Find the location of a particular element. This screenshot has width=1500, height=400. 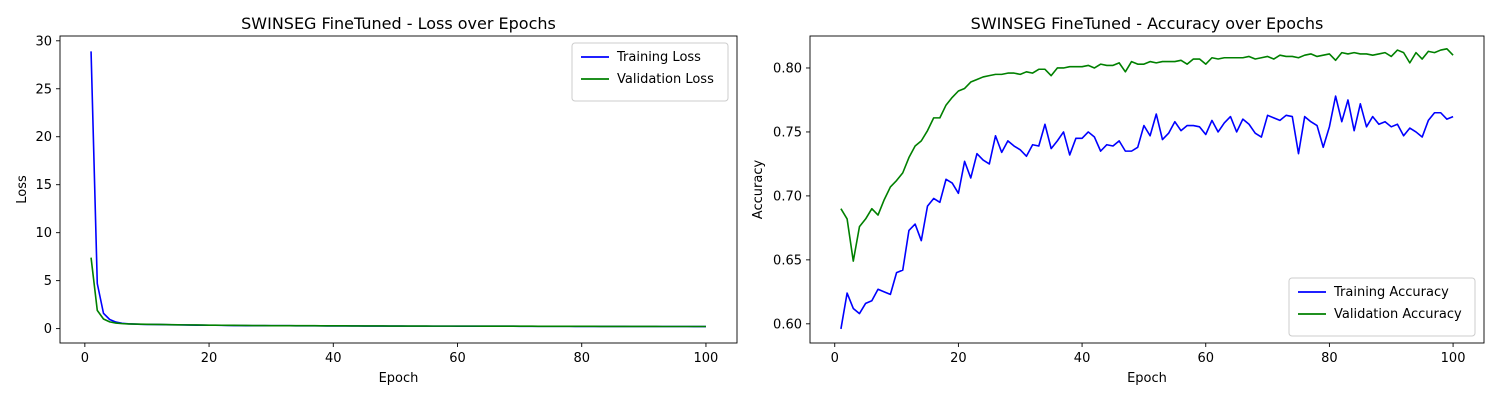

y-tick-label: 5 is located at coordinates (48, 281).